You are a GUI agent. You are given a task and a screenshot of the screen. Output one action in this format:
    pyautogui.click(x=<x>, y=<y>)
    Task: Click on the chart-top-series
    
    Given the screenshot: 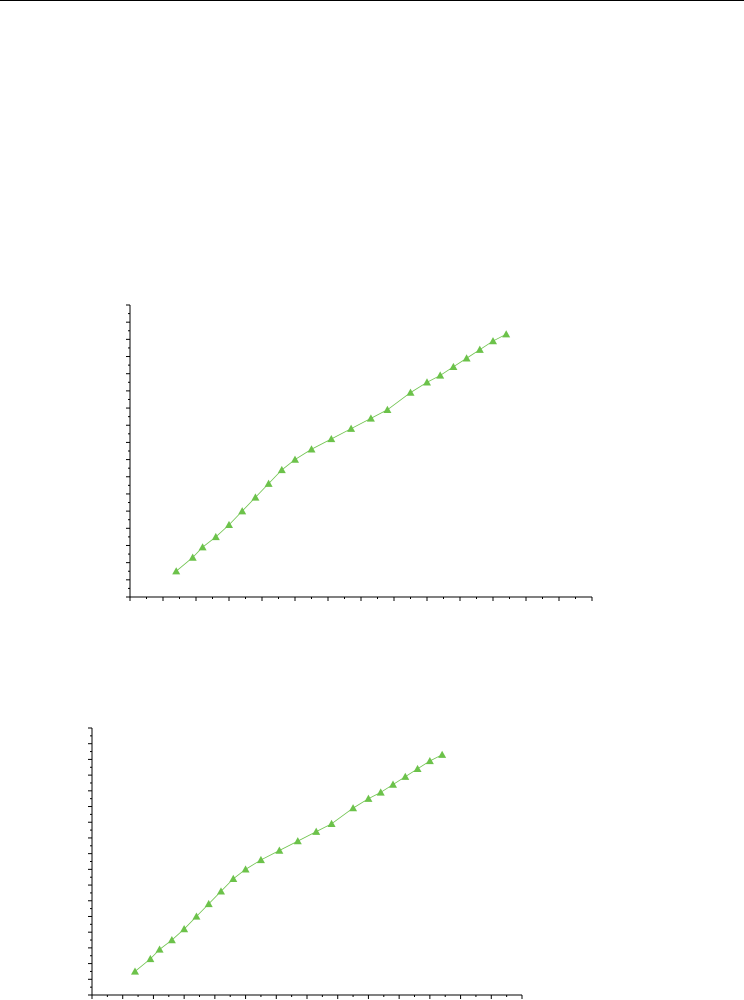 What is the action you would take?
    pyautogui.click(x=341, y=452)
    